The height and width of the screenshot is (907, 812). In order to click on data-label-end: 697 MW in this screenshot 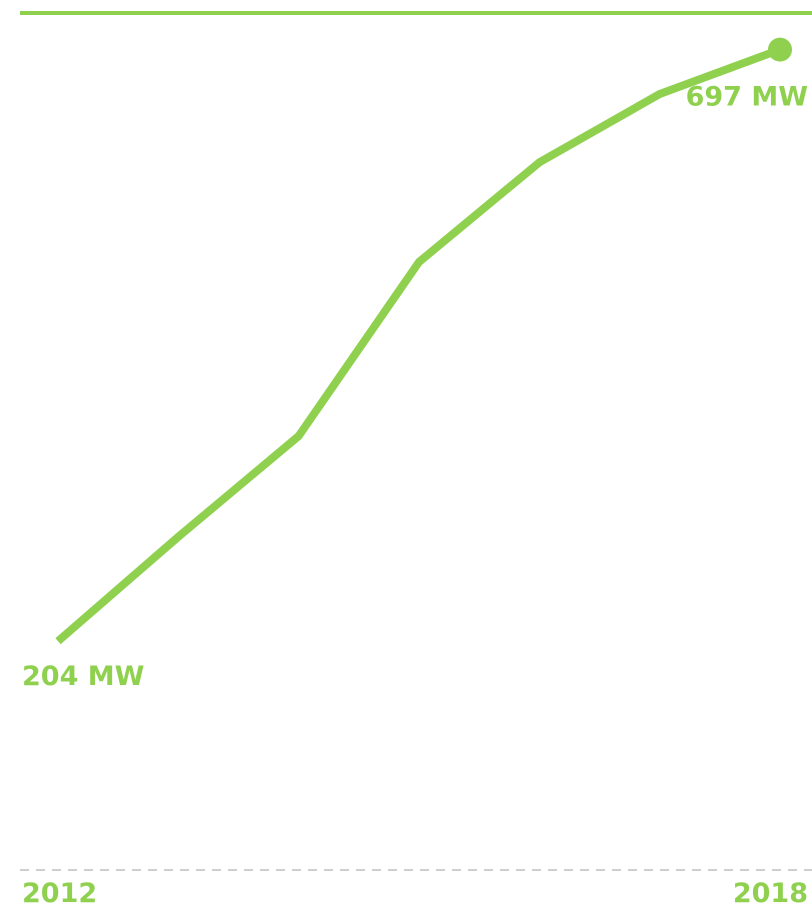, I will do `click(747, 97)`.